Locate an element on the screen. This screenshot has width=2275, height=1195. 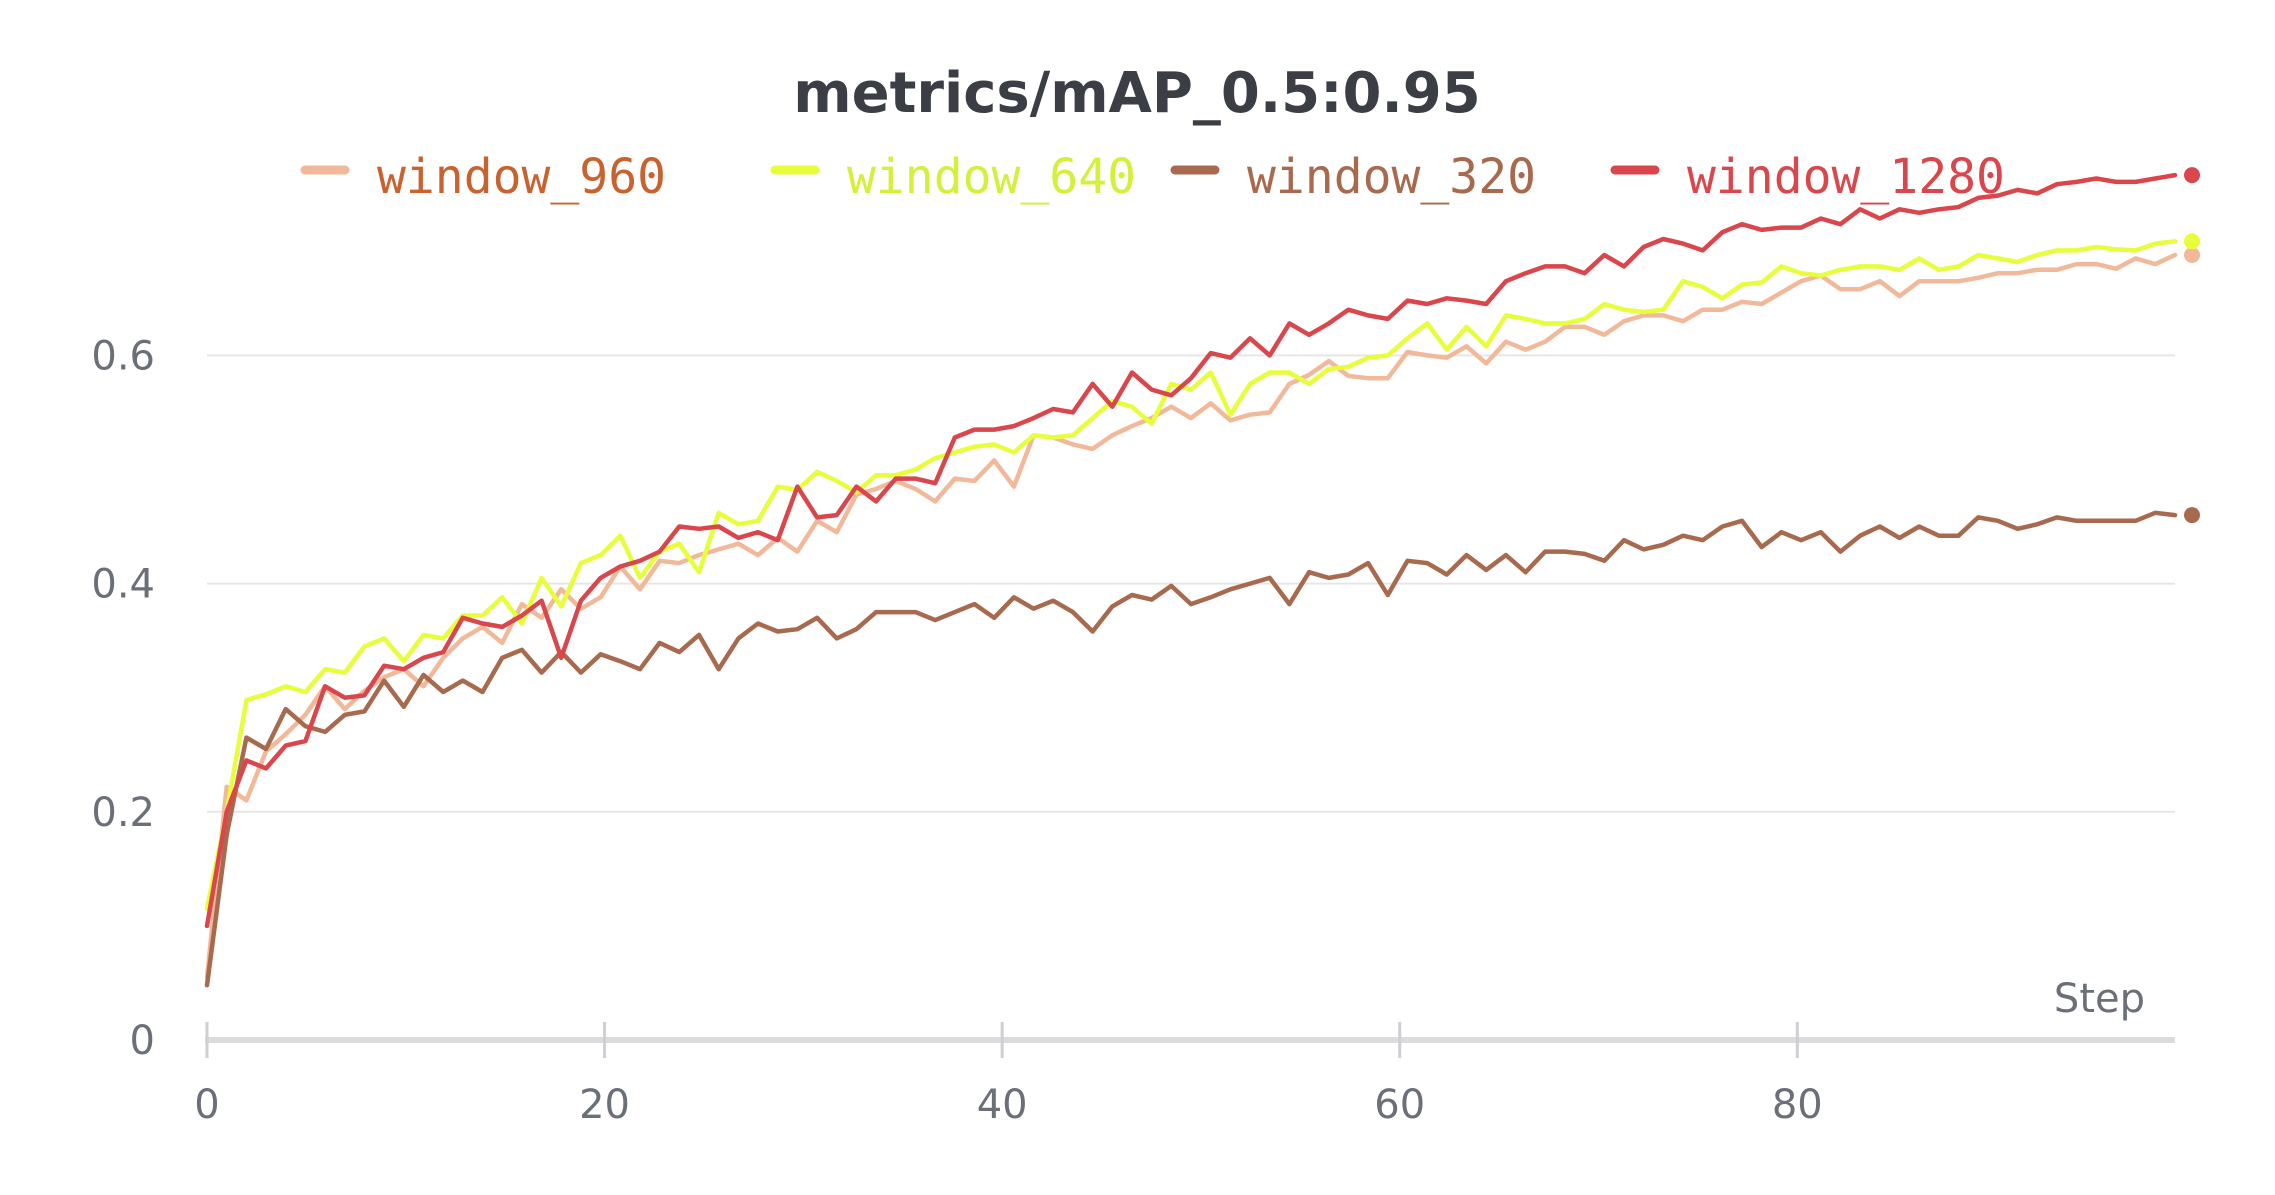
chart-title: metrics/mAP_0.5:0.95 is located at coordinates (1136, 93).